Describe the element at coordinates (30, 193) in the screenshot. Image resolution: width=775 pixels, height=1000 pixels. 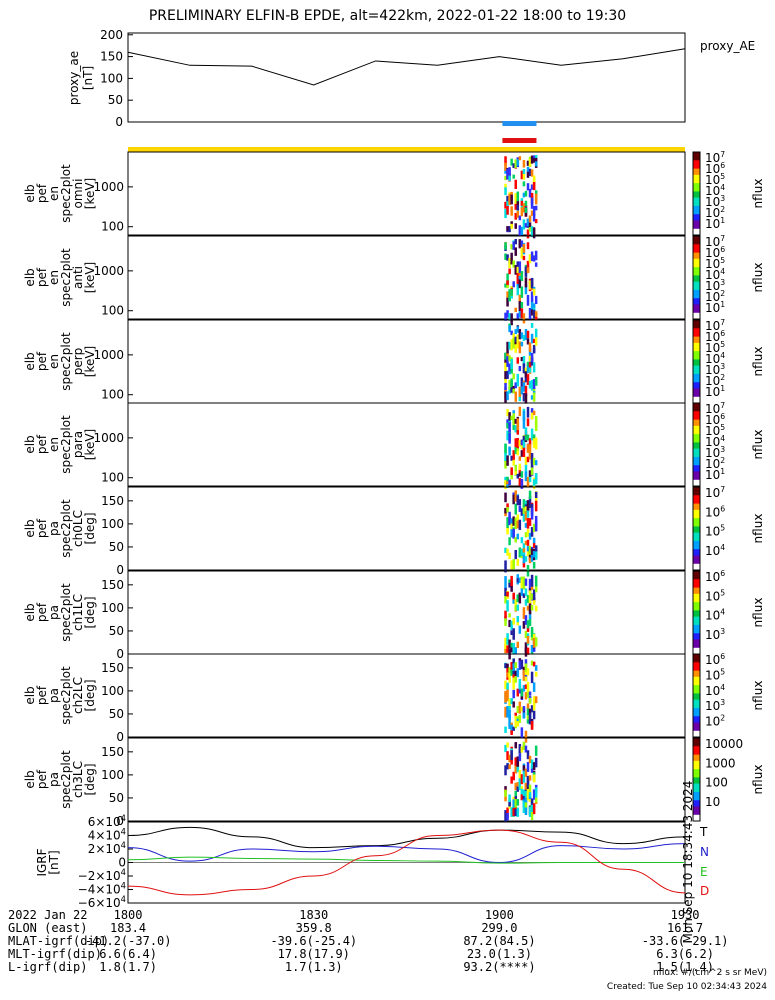
I see `panel-y-label: elb` at that location.